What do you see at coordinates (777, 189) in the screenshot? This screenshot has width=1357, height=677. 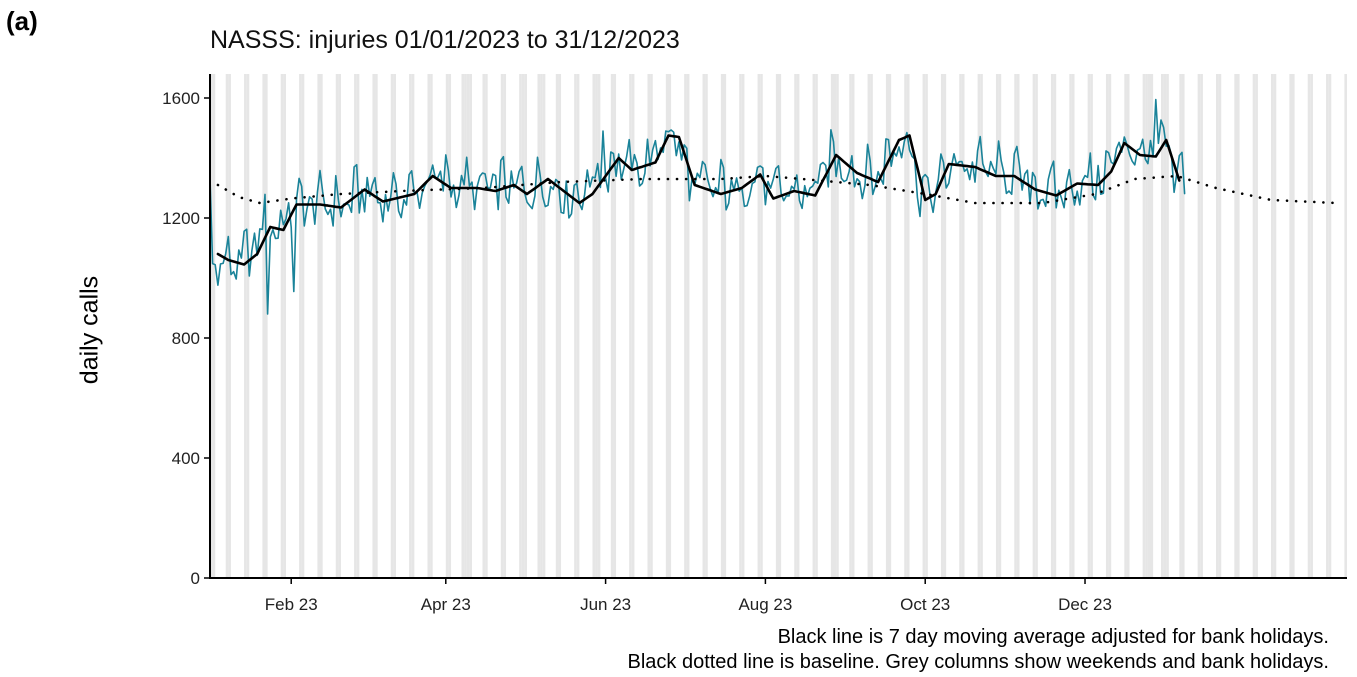 I see `series-line-baseline-dotted` at bounding box center [777, 189].